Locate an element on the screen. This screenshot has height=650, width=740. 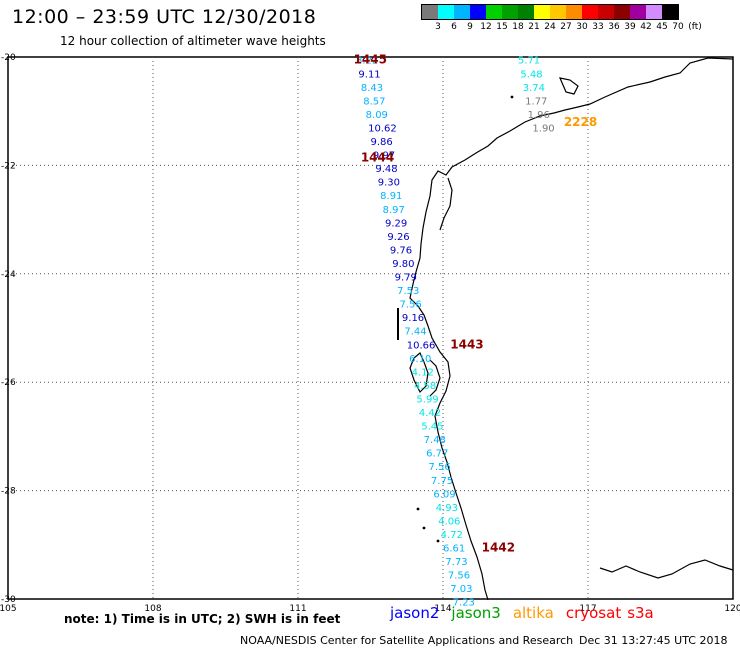
swh-value-label: 4.12 is located at coordinates (423, 372).